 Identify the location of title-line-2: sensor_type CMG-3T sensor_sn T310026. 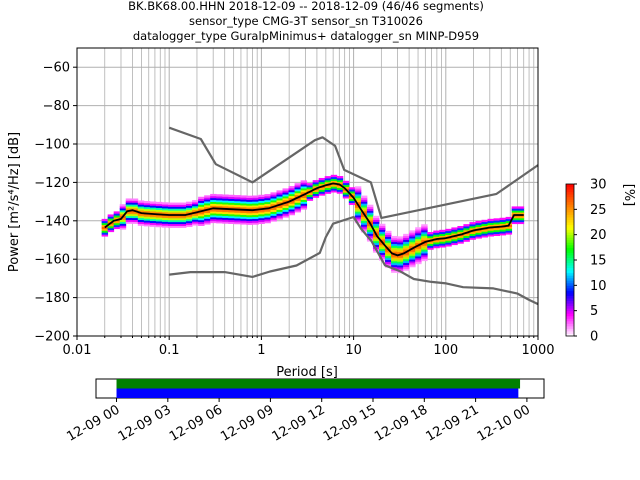
(306, 21).